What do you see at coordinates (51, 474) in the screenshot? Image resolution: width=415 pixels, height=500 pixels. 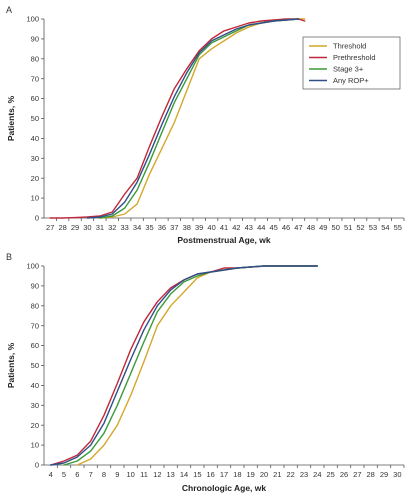 I see `x-tick-label: 4` at bounding box center [51, 474].